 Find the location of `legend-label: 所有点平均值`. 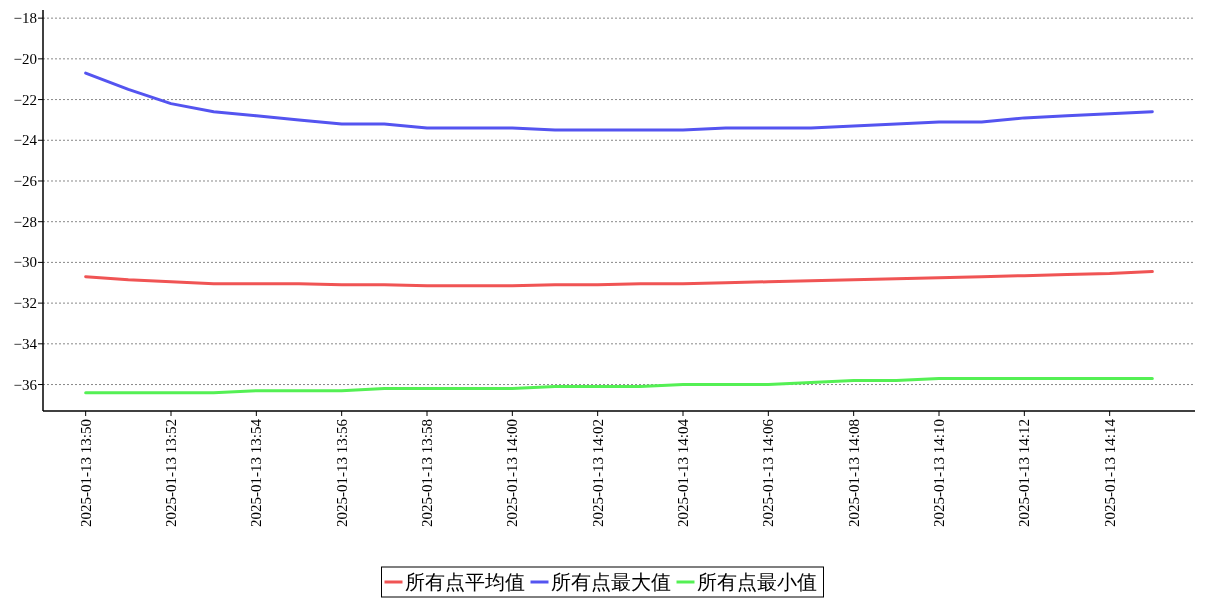

legend-label: 所有点平均值 is located at coordinates (464, 582).